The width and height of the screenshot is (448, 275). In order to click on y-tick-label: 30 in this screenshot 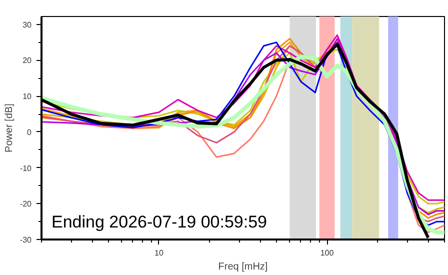, I will do `click(27, 25)`.